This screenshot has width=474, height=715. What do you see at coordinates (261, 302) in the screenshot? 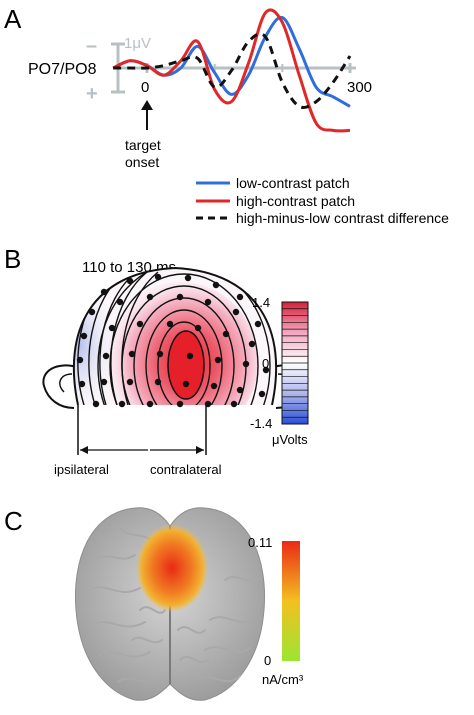
I see `colorbar-b-max: 1.4` at bounding box center [261, 302].